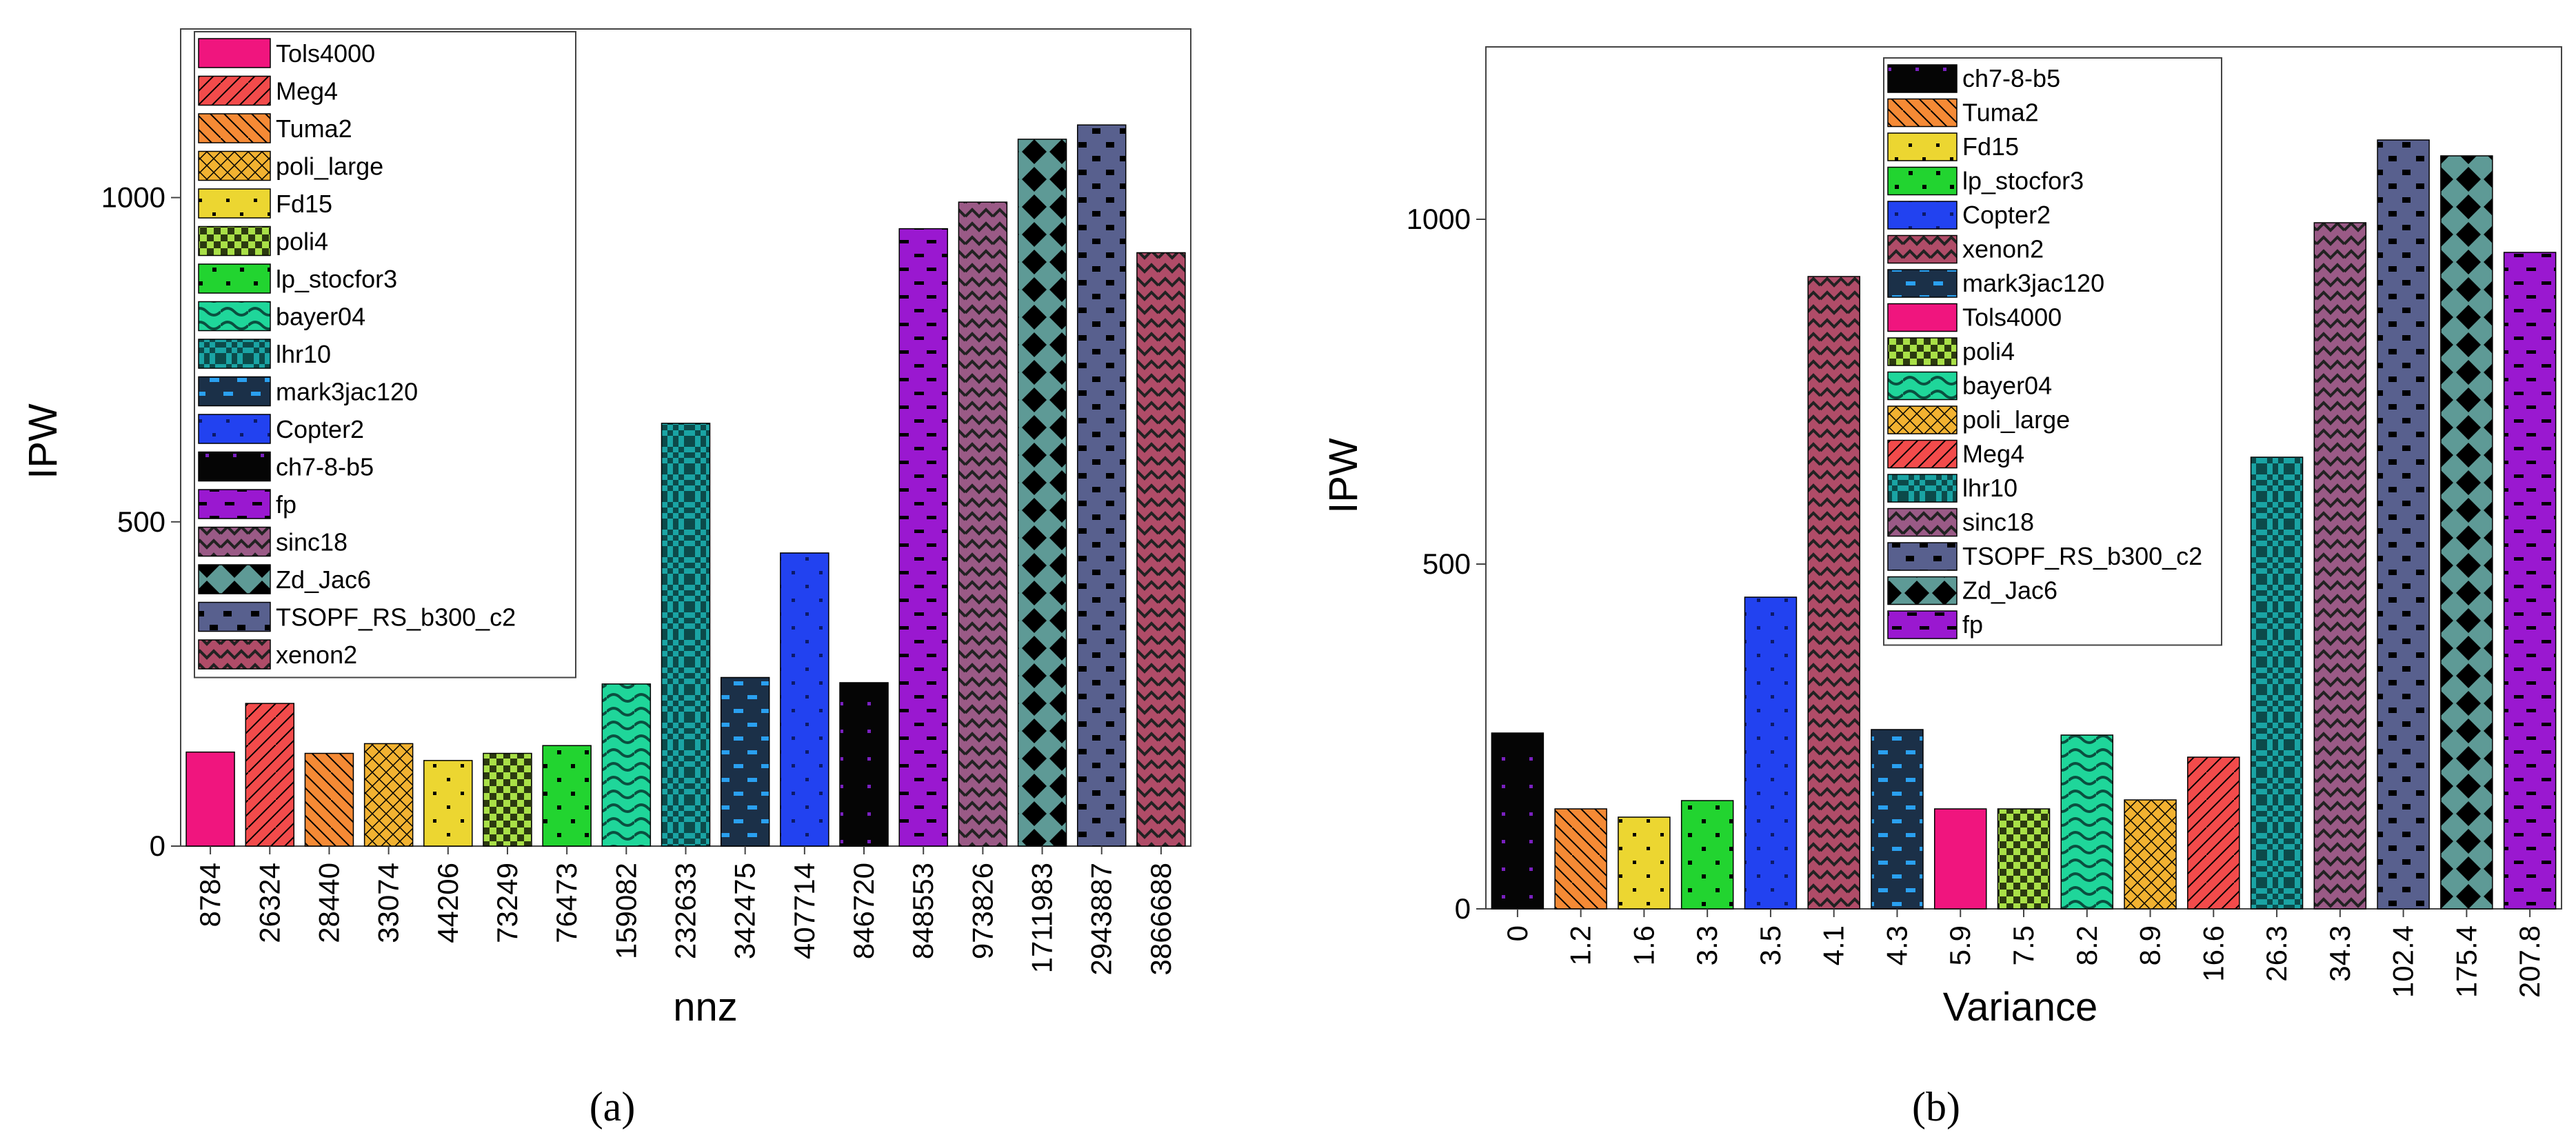 This screenshot has height=1144, width=2576. Describe the element at coordinates (2340, 566) in the screenshot. I see `bar-sinc18` at that location.